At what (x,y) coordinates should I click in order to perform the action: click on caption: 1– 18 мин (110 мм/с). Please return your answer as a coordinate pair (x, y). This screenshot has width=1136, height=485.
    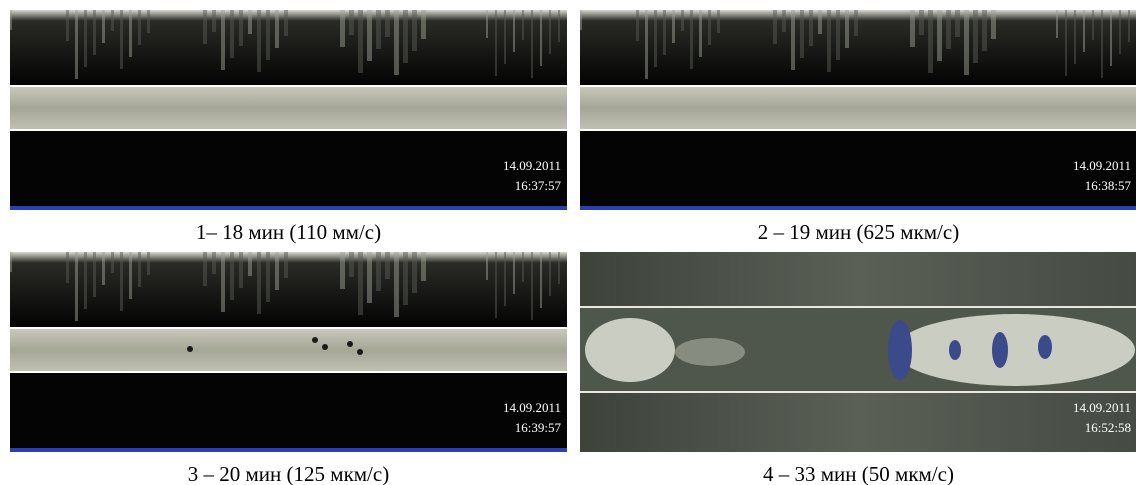
    Looking at the image, I should click on (288, 232).